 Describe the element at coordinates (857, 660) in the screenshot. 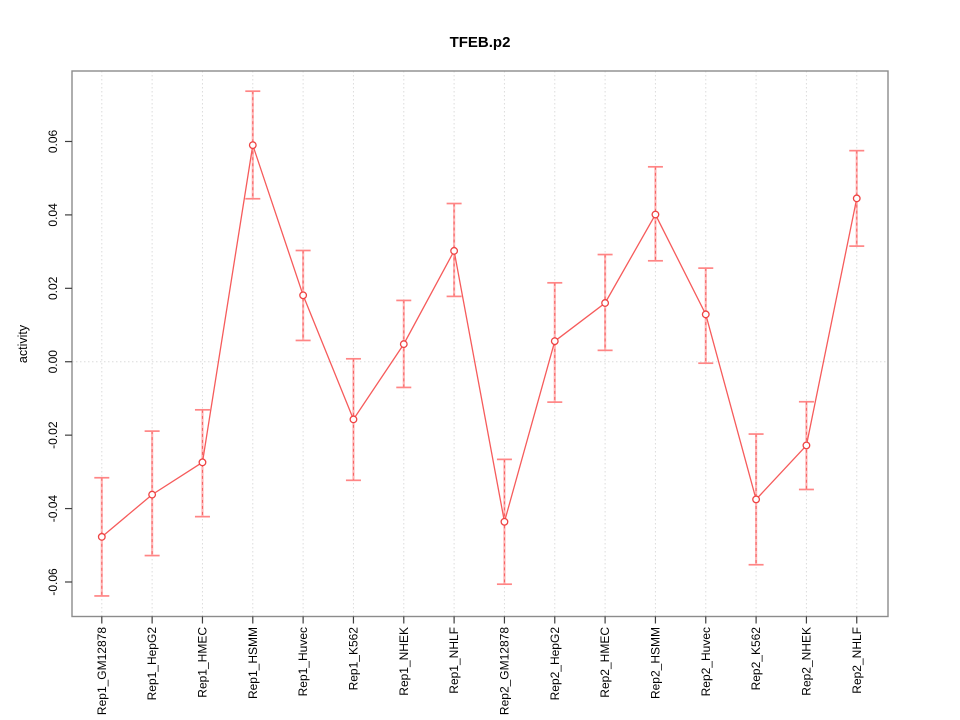

I see `x-tick-label: Rep2_NHLF` at that location.